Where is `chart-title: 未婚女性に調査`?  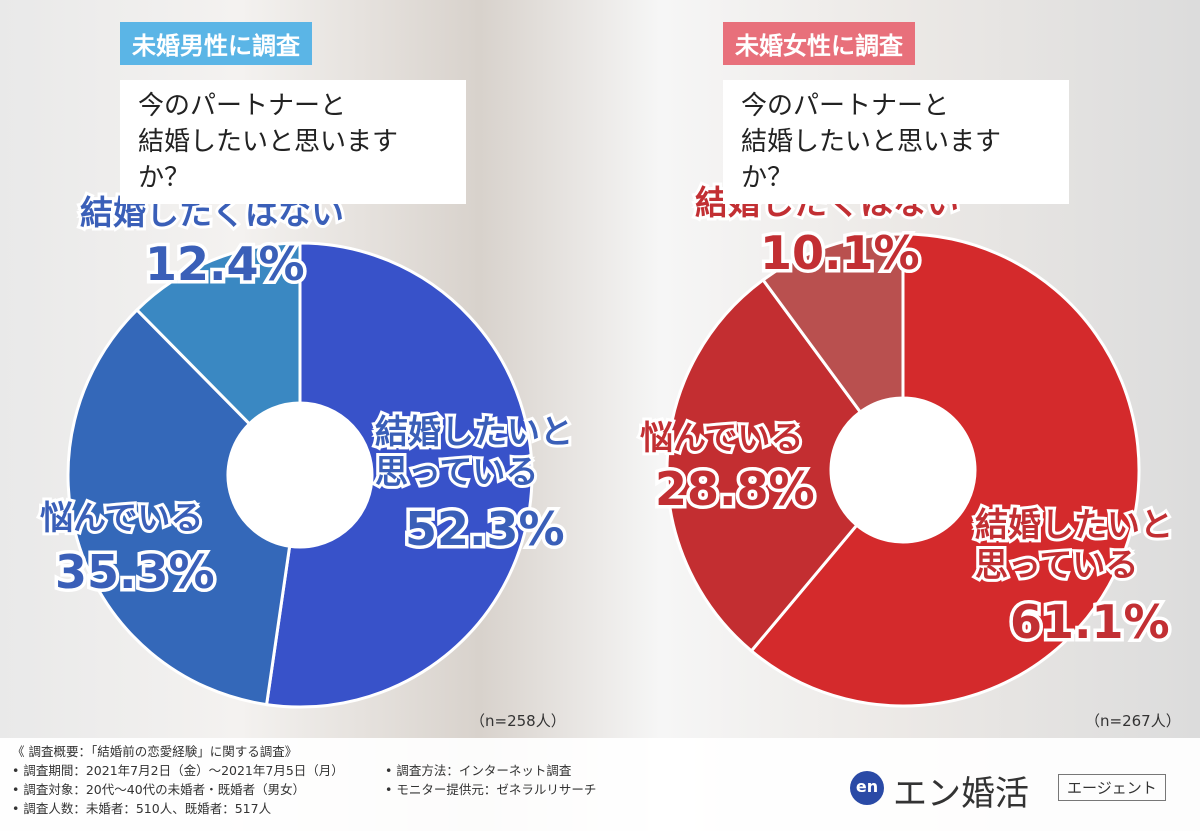
chart-title: 未婚女性に調査 is located at coordinates (819, 43).